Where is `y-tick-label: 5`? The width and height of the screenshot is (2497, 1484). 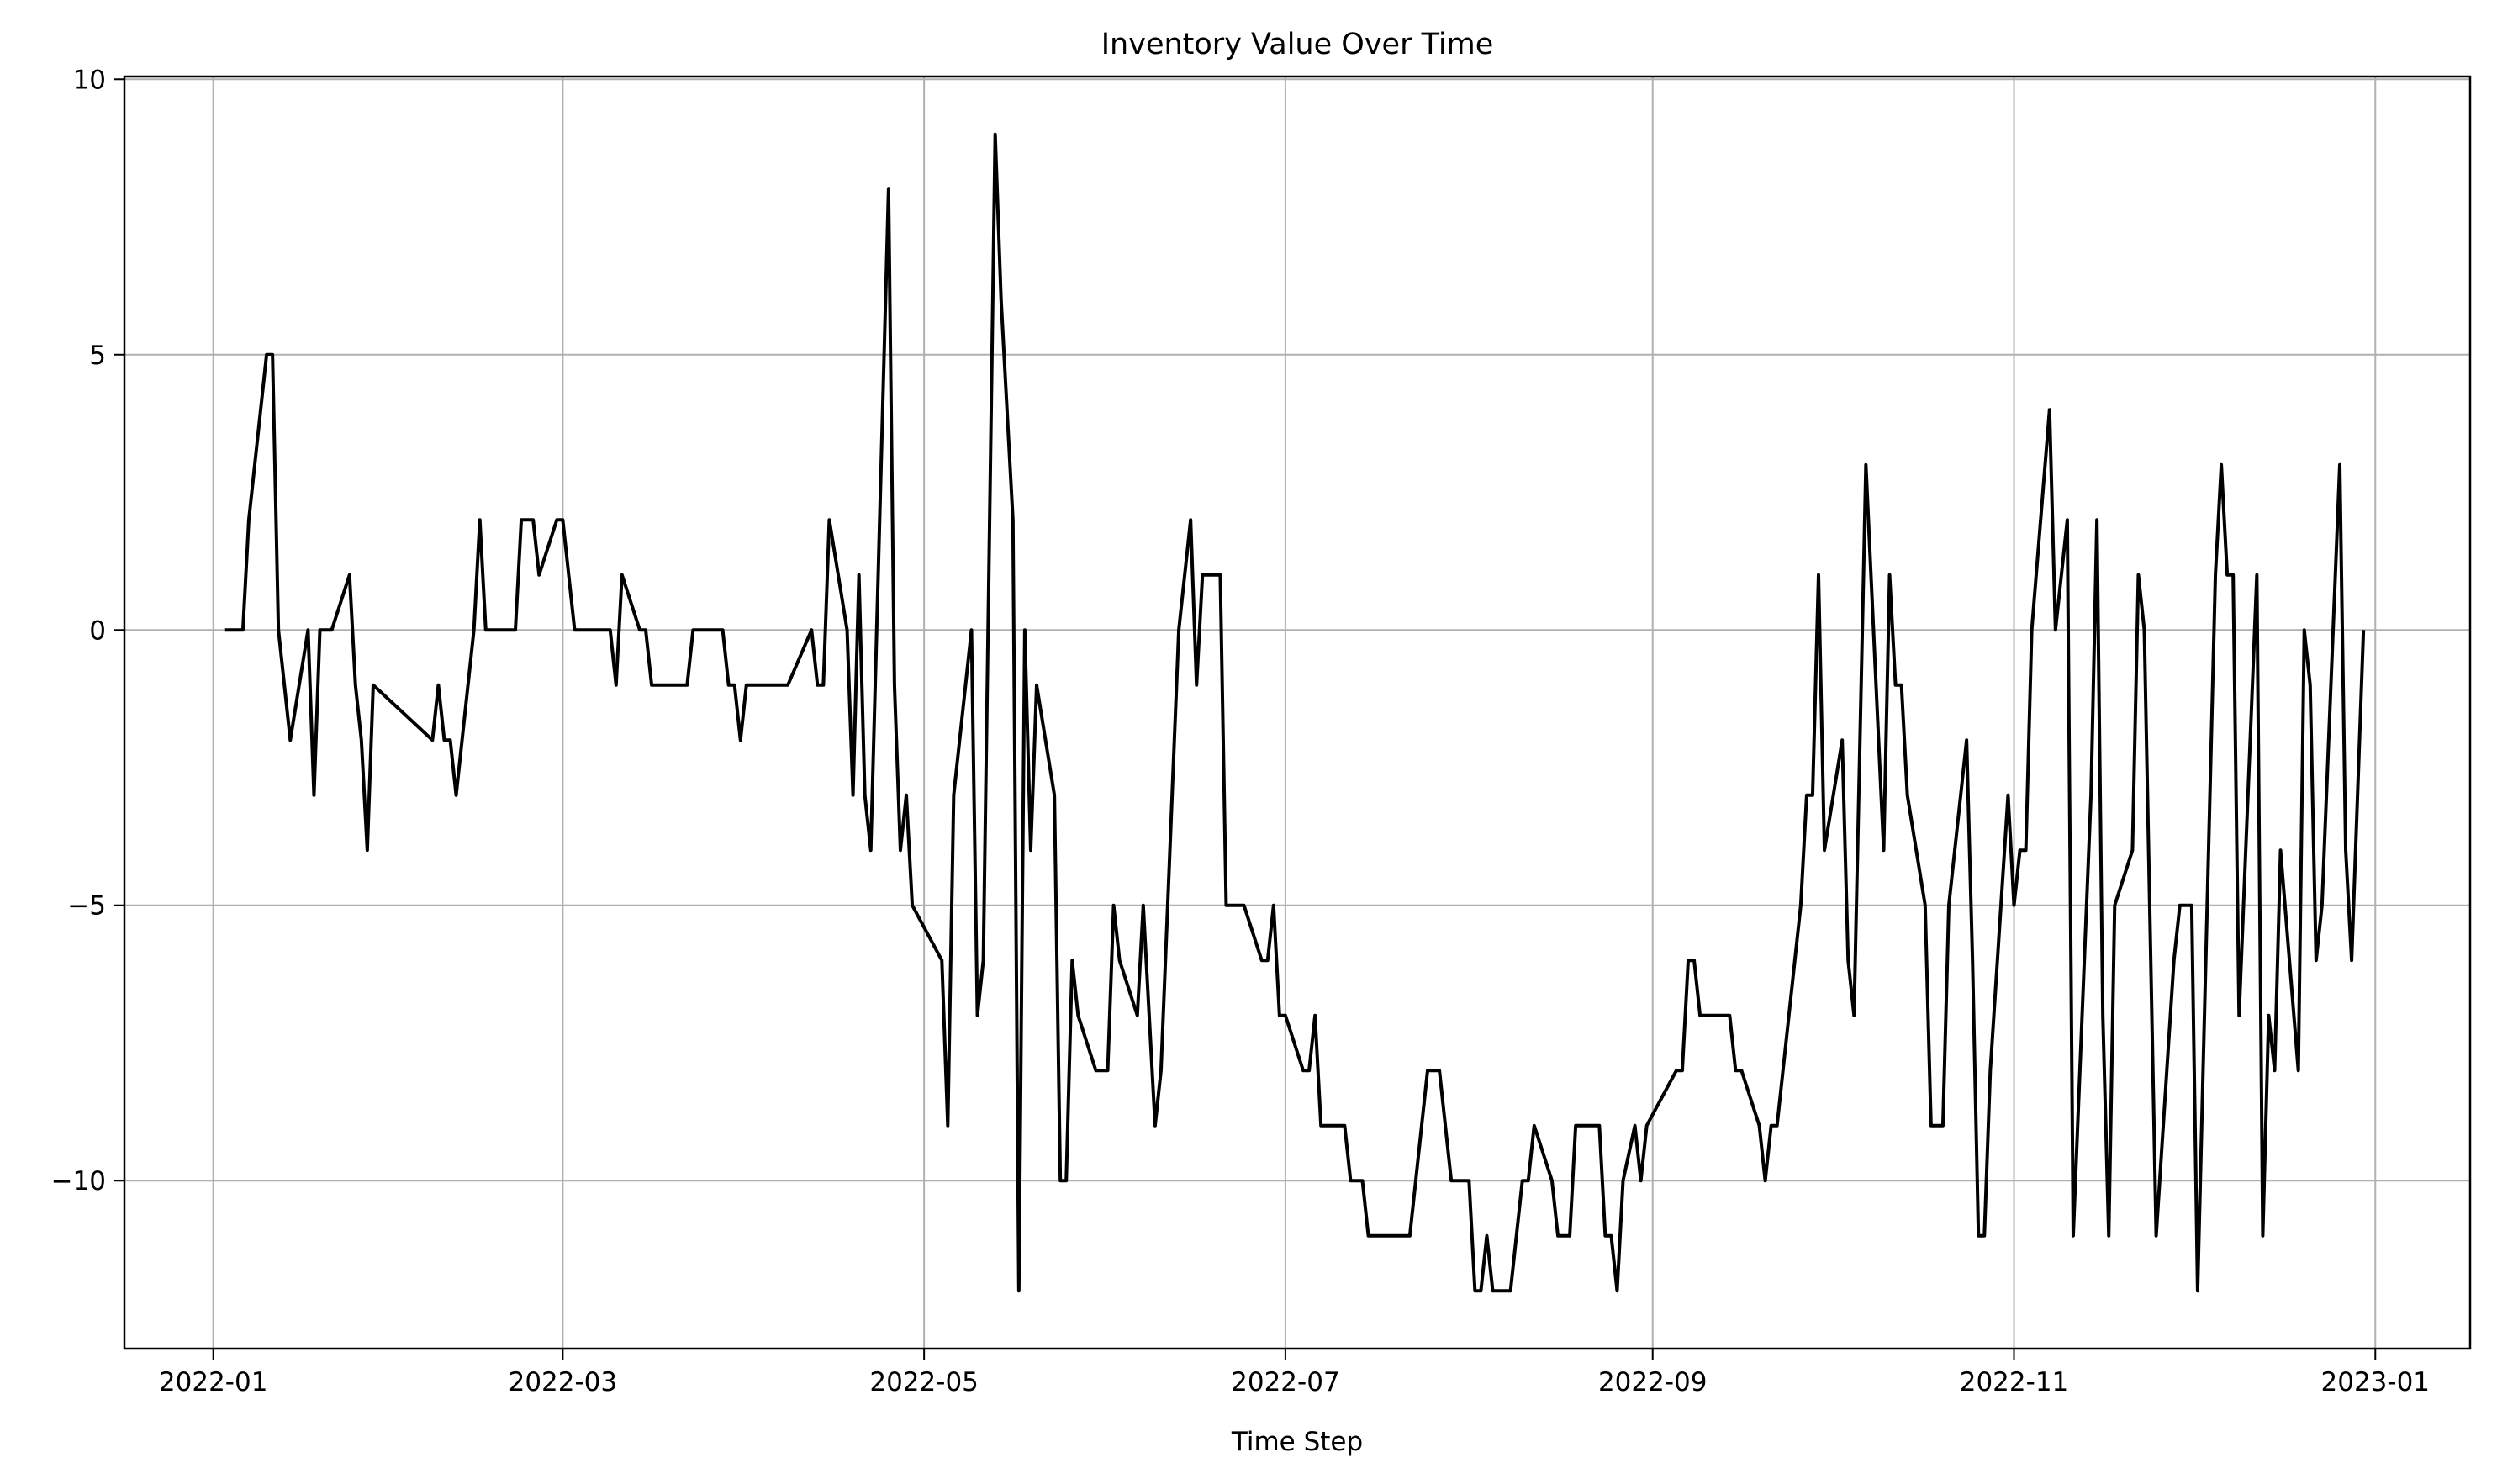 y-tick-label: 5 is located at coordinates (97, 356).